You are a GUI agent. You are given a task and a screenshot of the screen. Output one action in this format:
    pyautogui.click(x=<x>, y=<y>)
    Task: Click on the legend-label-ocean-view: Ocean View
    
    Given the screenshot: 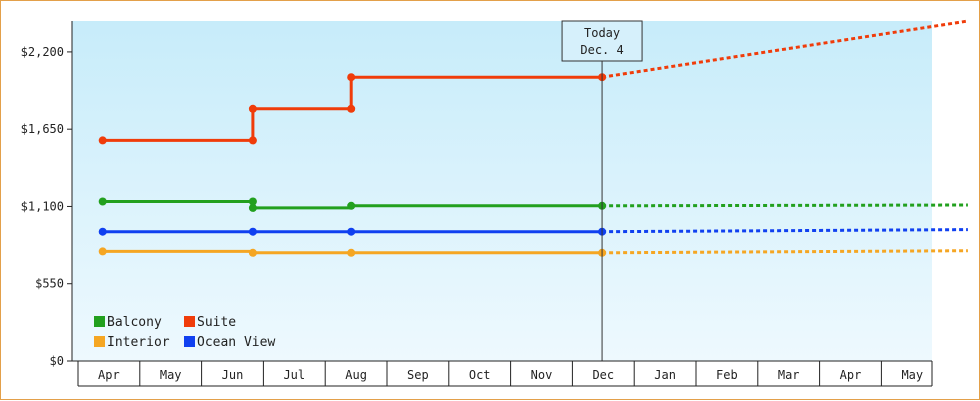 What is the action you would take?
    pyautogui.click(x=236, y=342)
    